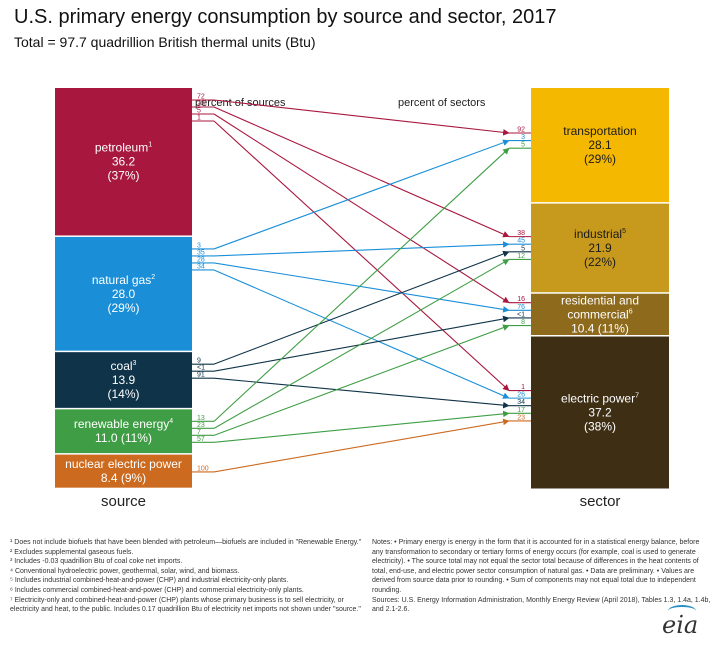 This screenshot has width=726, height=649. I want to click on label-text: (14%), so click(123, 394).